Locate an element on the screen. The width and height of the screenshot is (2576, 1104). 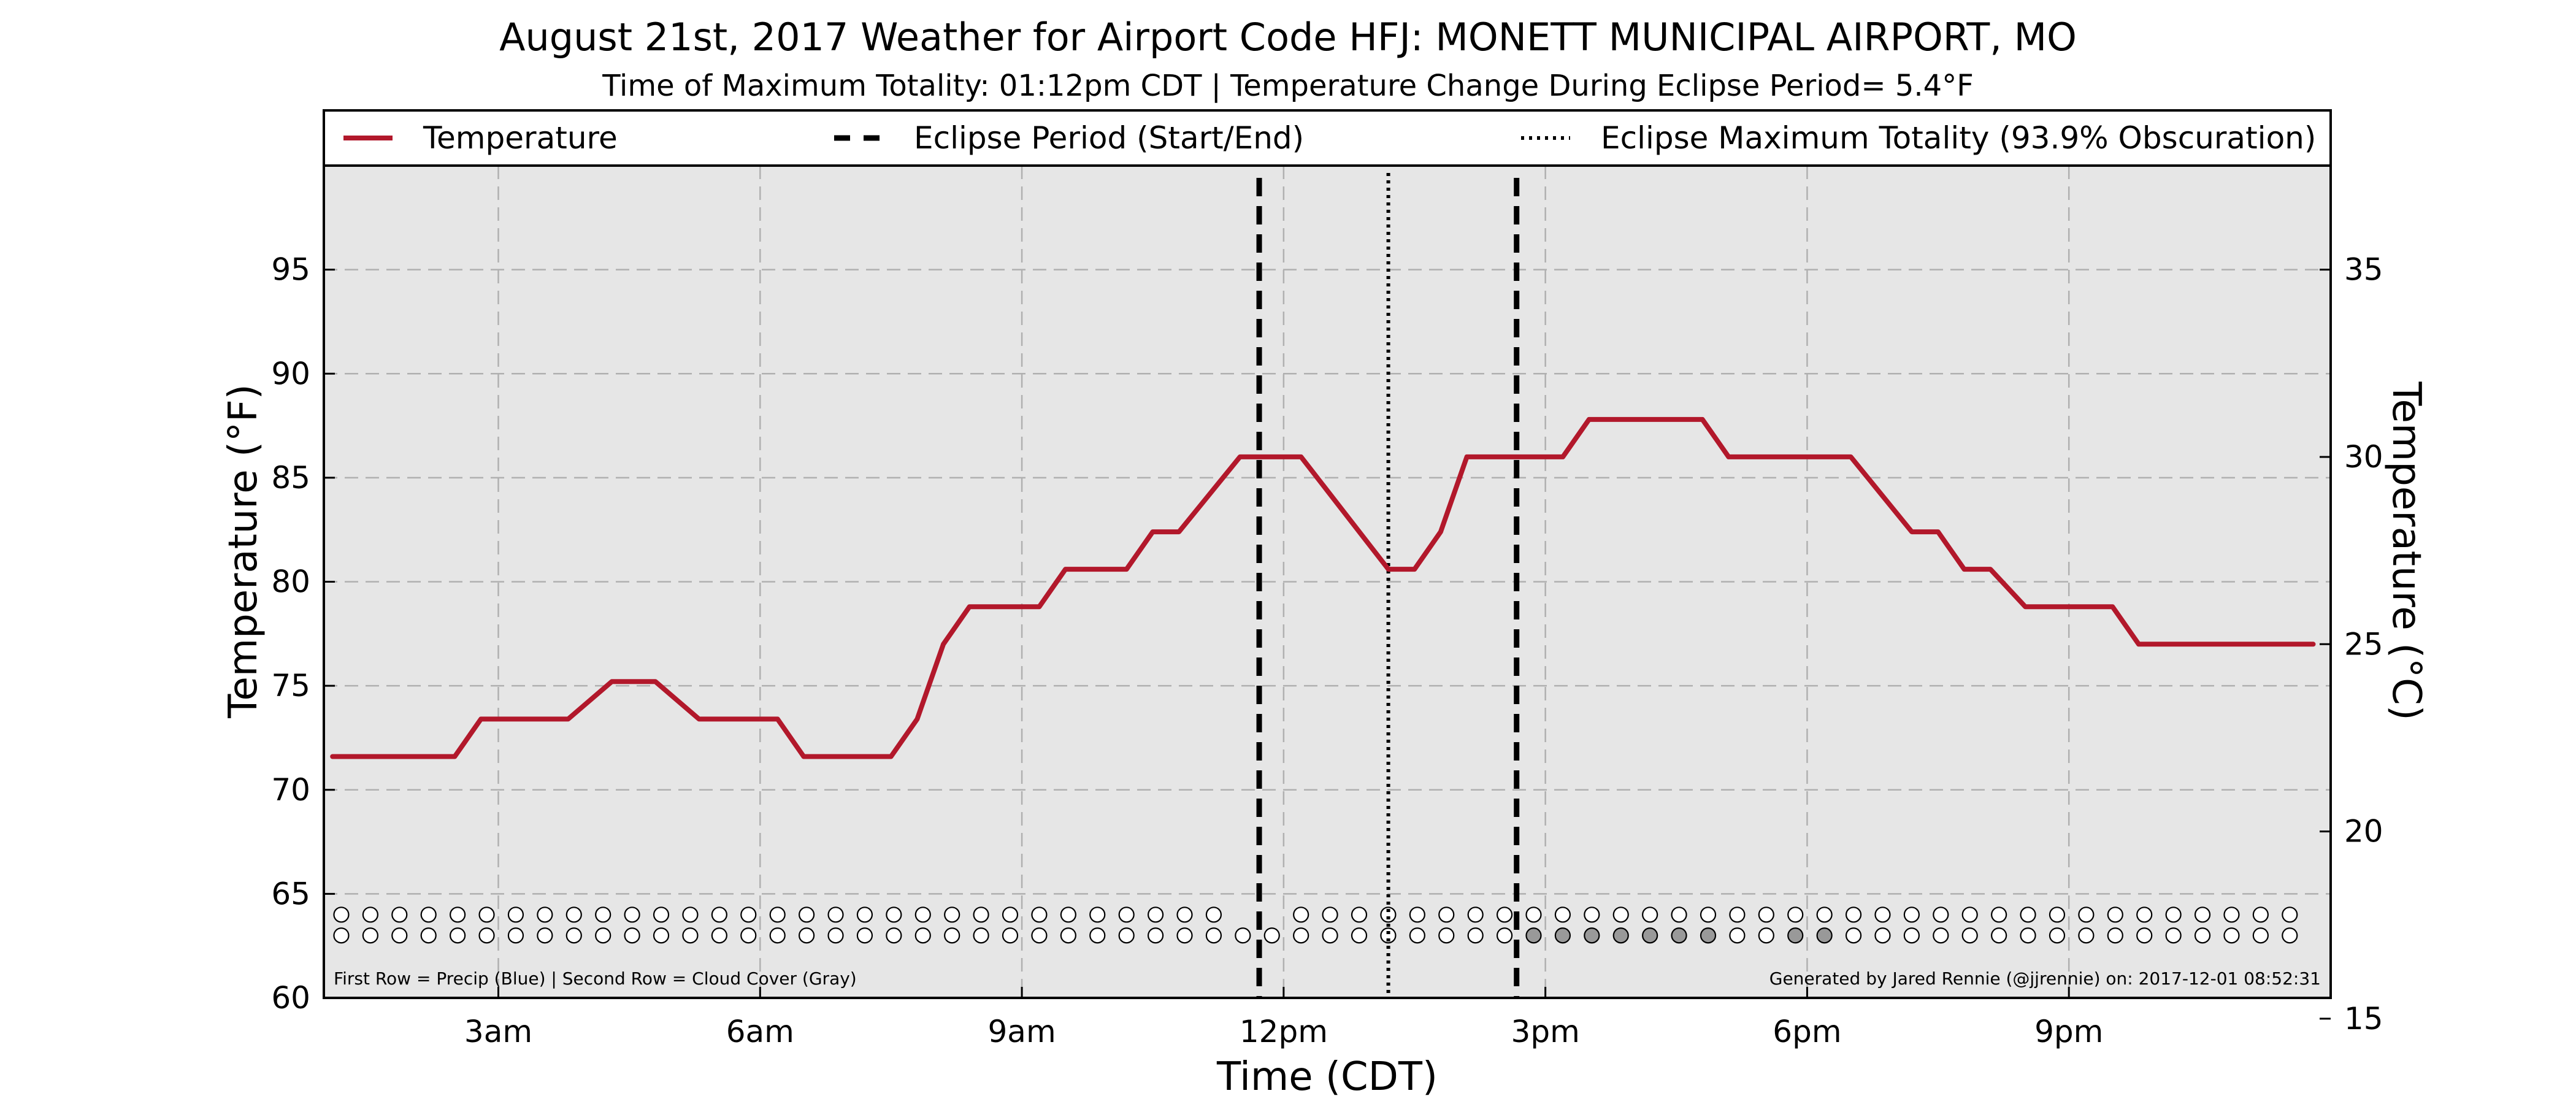
y-tick-label: 65 is located at coordinates (290, 893).